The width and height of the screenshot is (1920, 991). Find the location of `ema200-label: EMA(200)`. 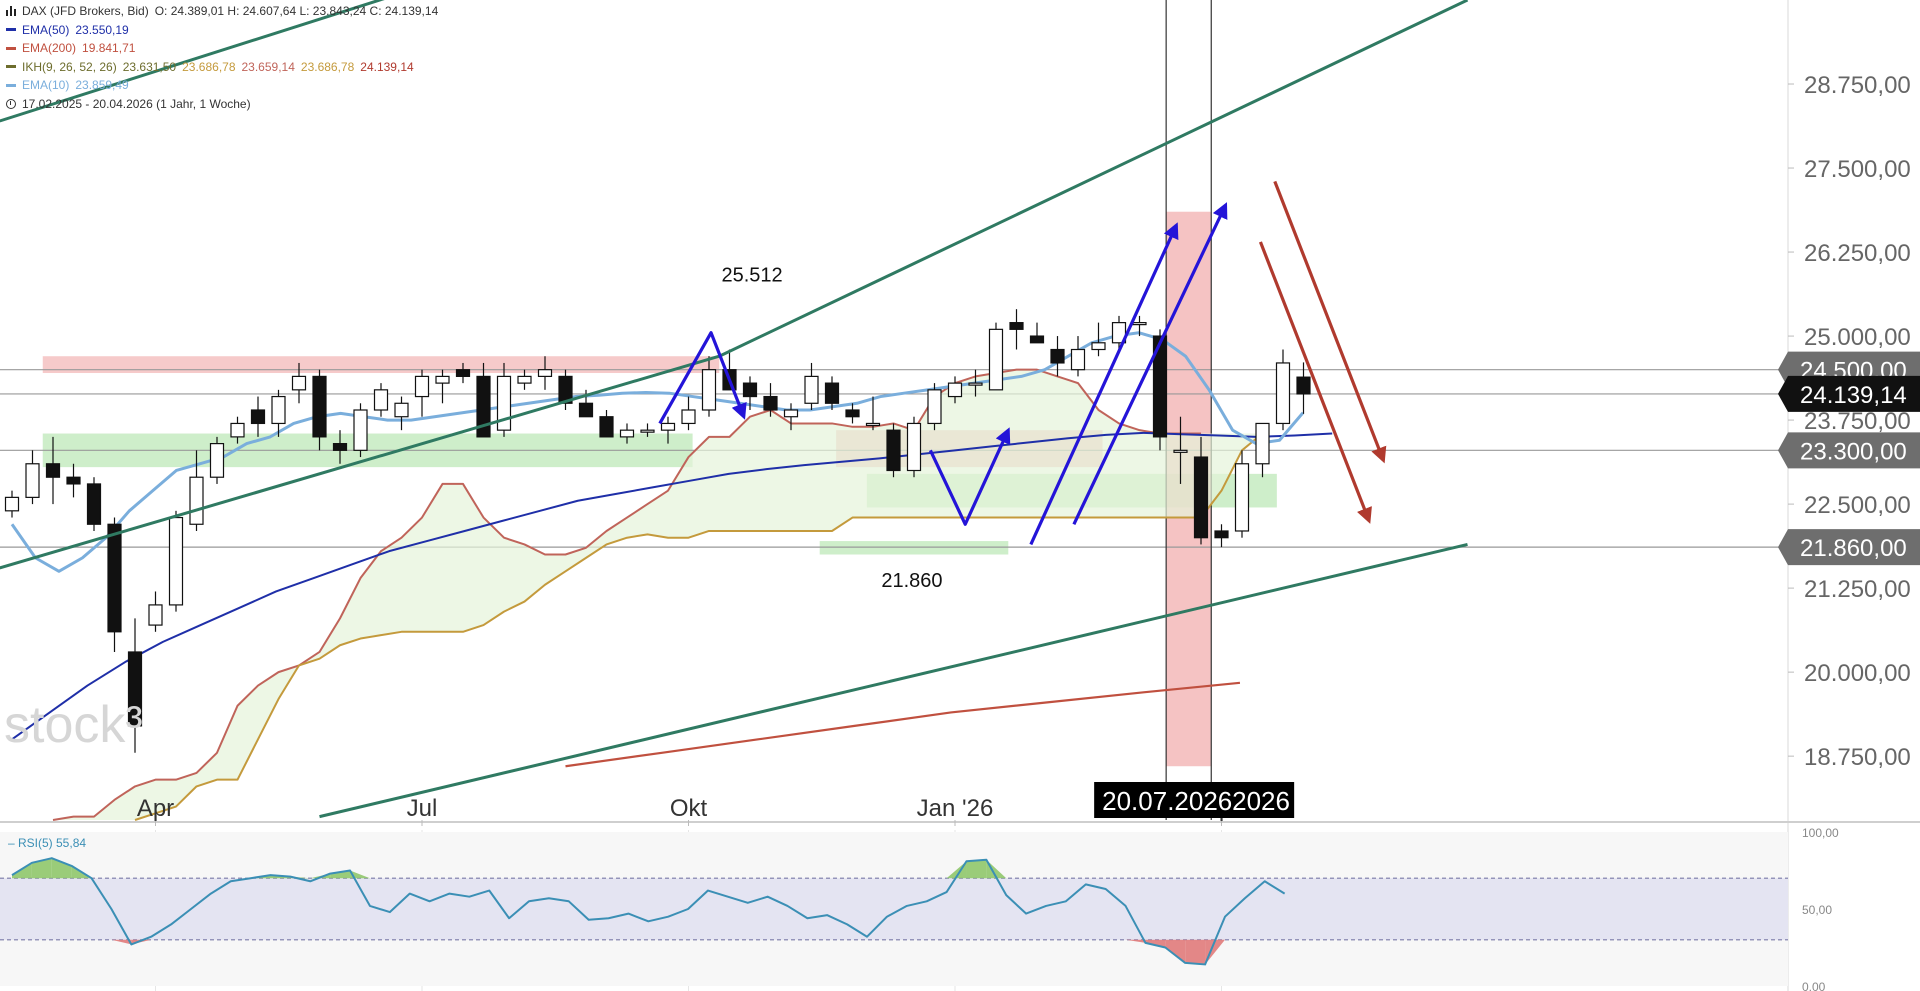

ema200-label: EMA(200) is located at coordinates (49, 48).